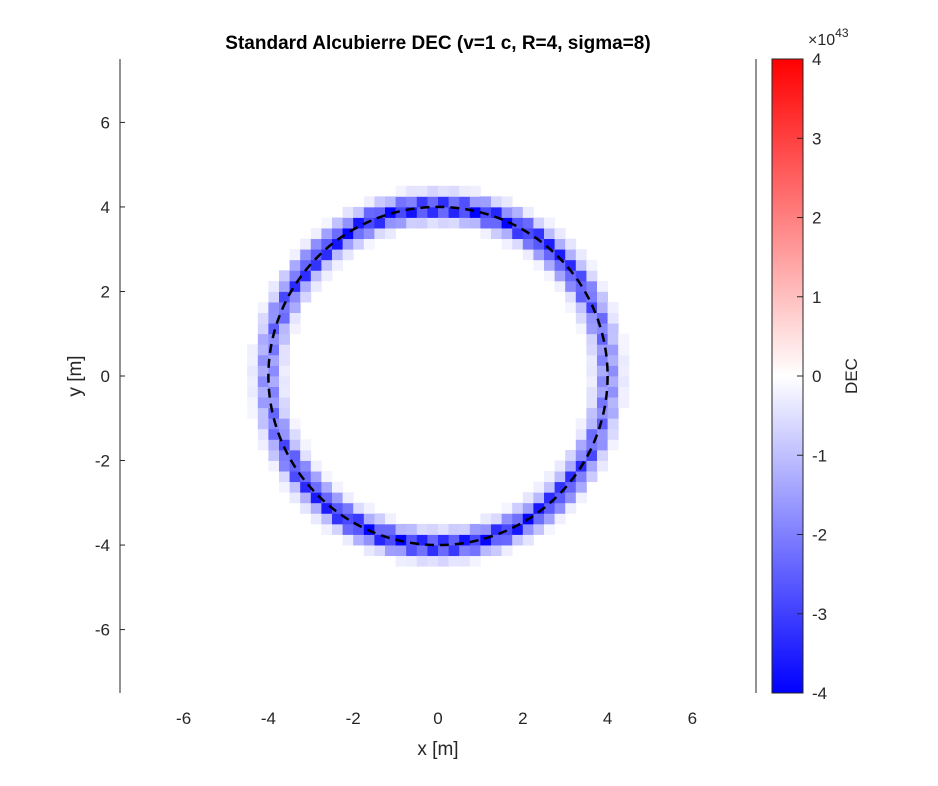  I want to click on x-tick-label: 6, so click(692, 718).